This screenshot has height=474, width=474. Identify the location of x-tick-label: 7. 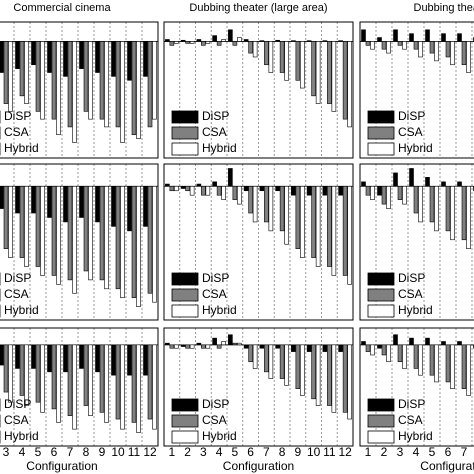
(464, 452).